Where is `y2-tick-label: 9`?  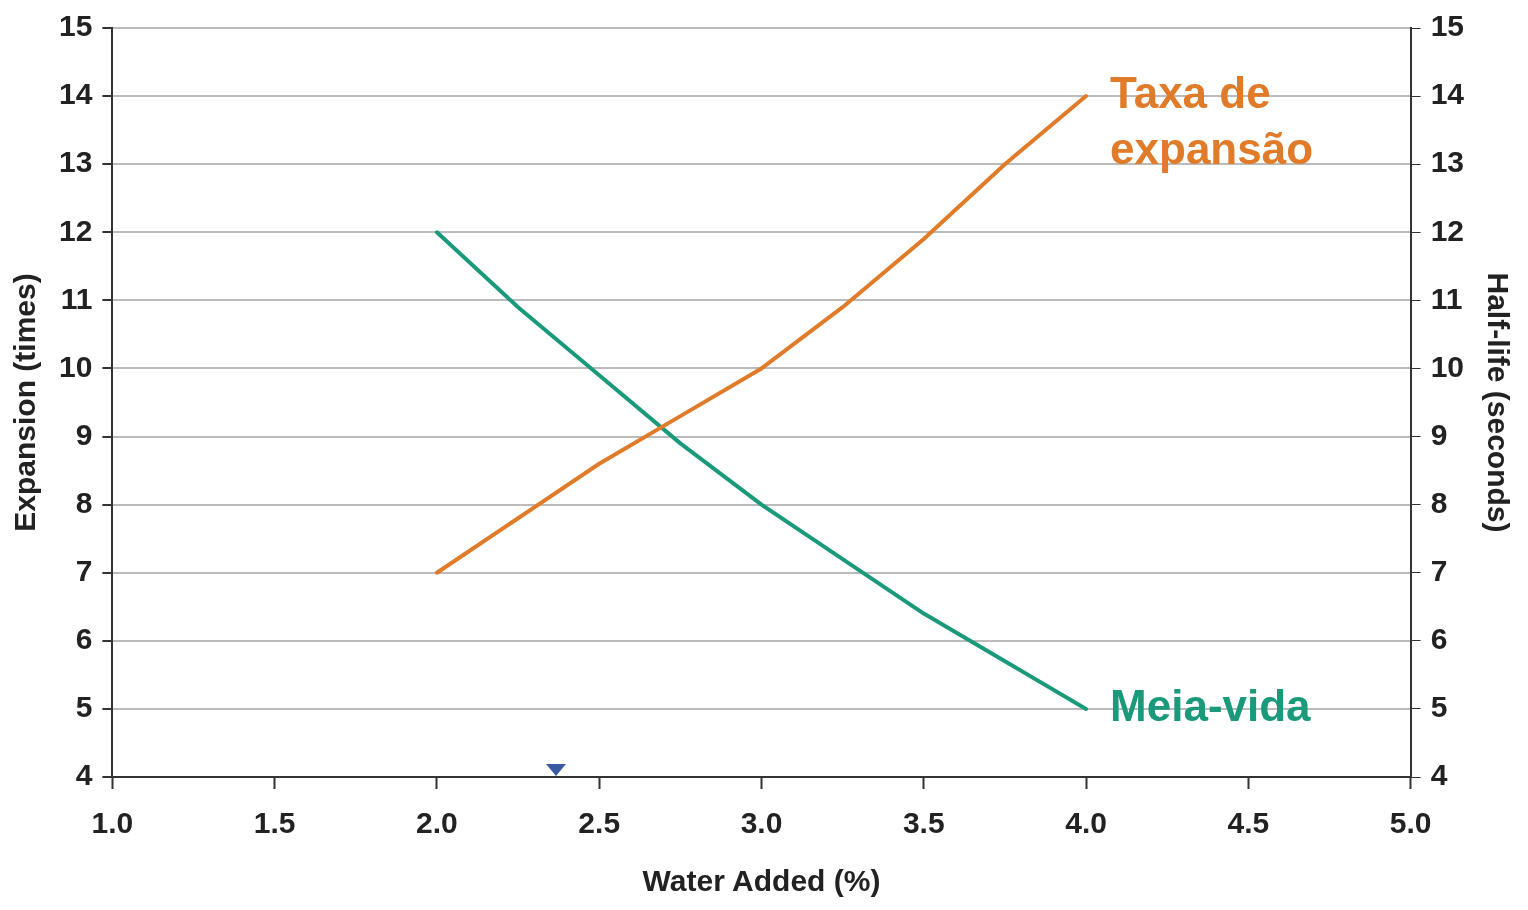 y2-tick-label: 9 is located at coordinates (1439, 434).